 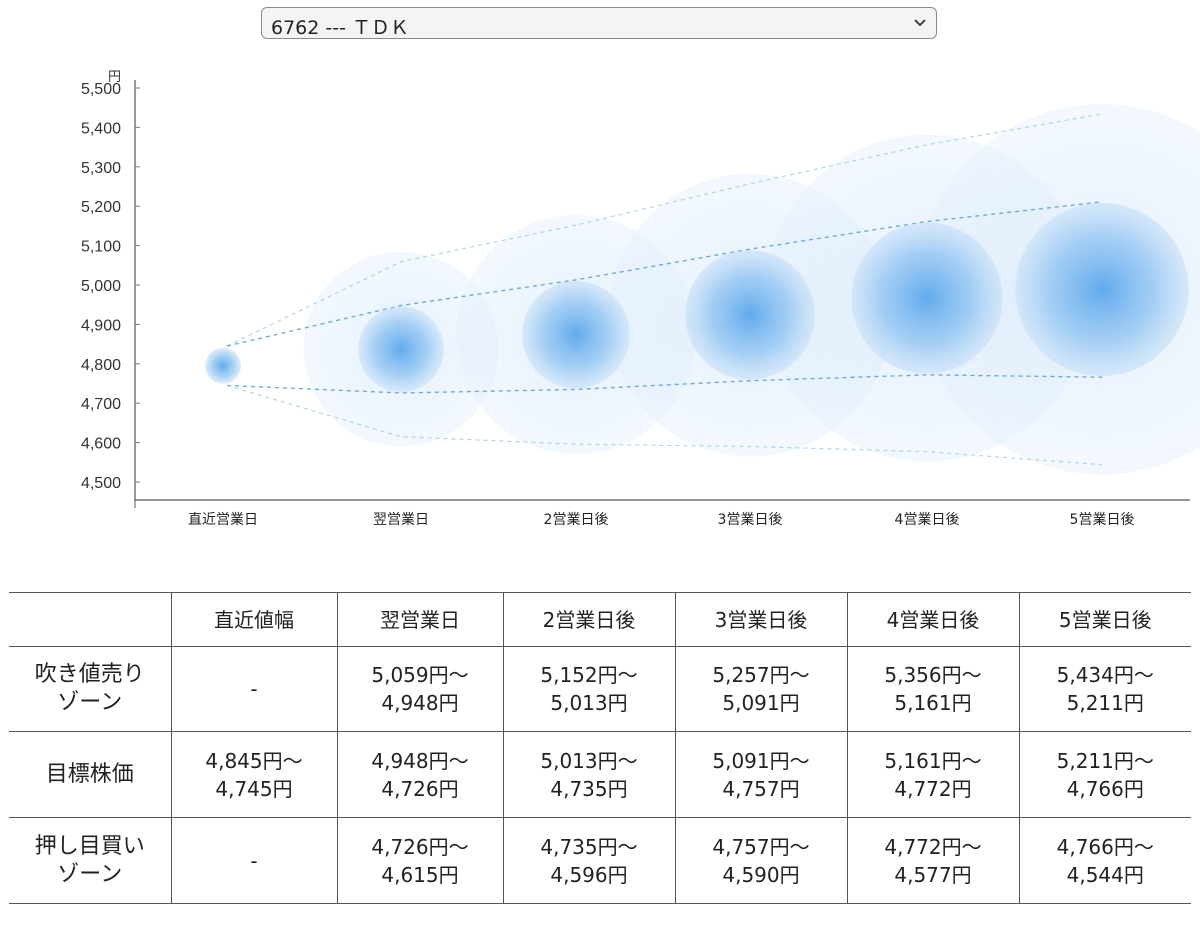 I want to click on table-cell: 4,845円〜 4,745円, so click(x=254, y=774).